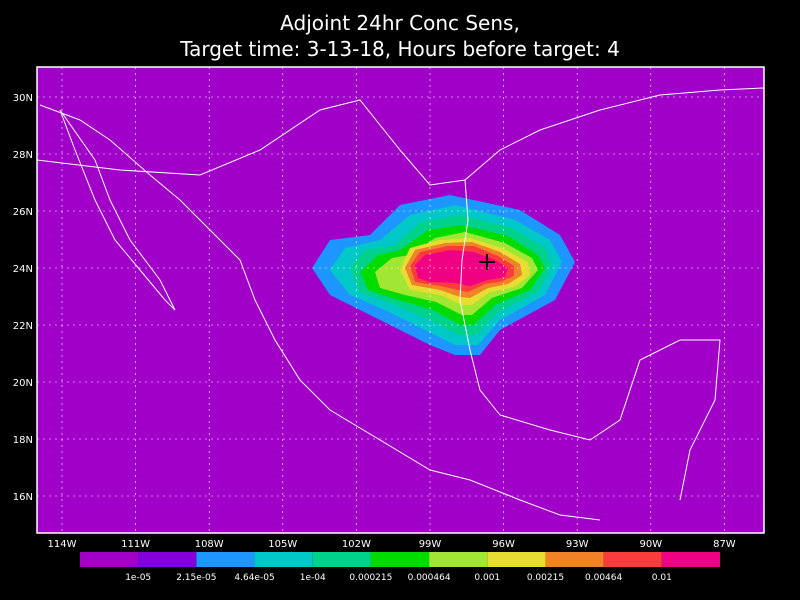  What do you see at coordinates (430, 544) in the screenshot?
I see `lon-label: 99W` at bounding box center [430, 544].